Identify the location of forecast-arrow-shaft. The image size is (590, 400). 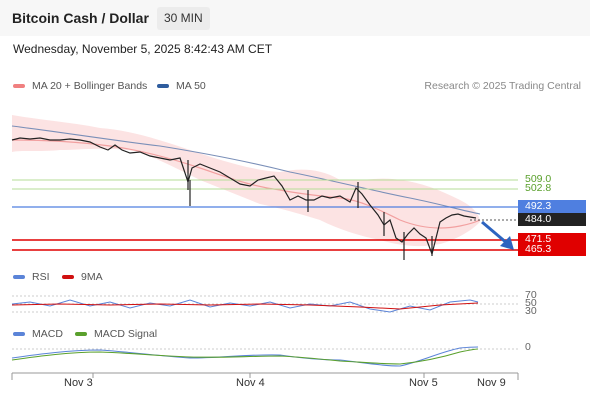
(495, 233).